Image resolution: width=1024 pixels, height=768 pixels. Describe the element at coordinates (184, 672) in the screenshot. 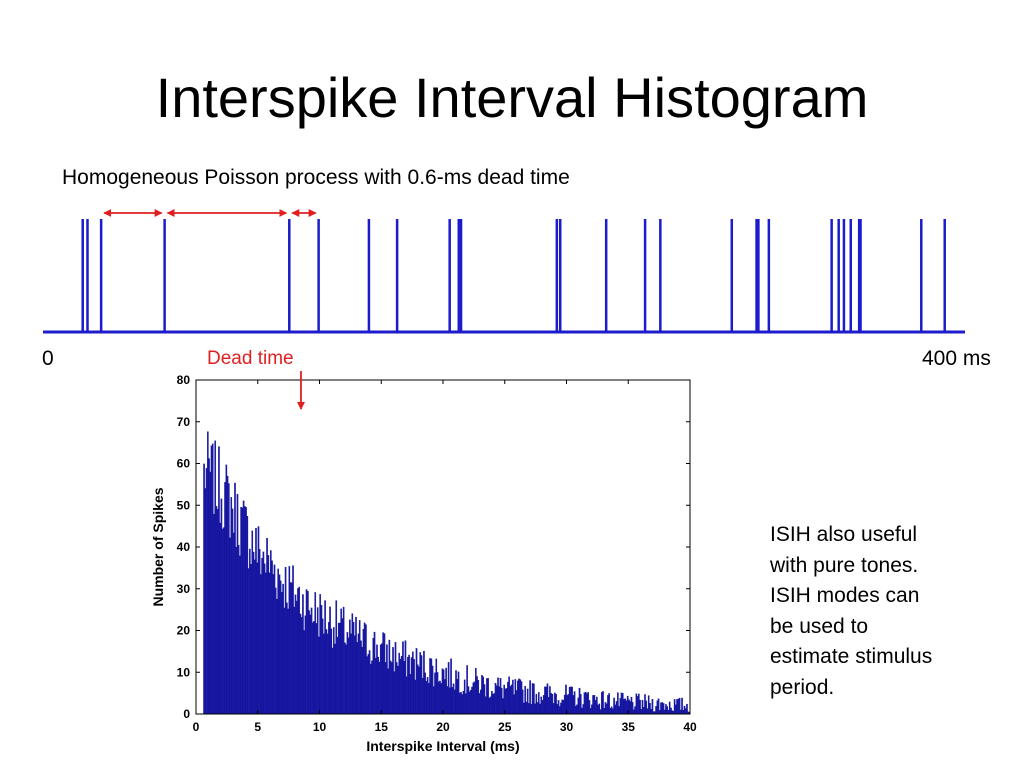

I see `y-tick-label: 10` at that location.